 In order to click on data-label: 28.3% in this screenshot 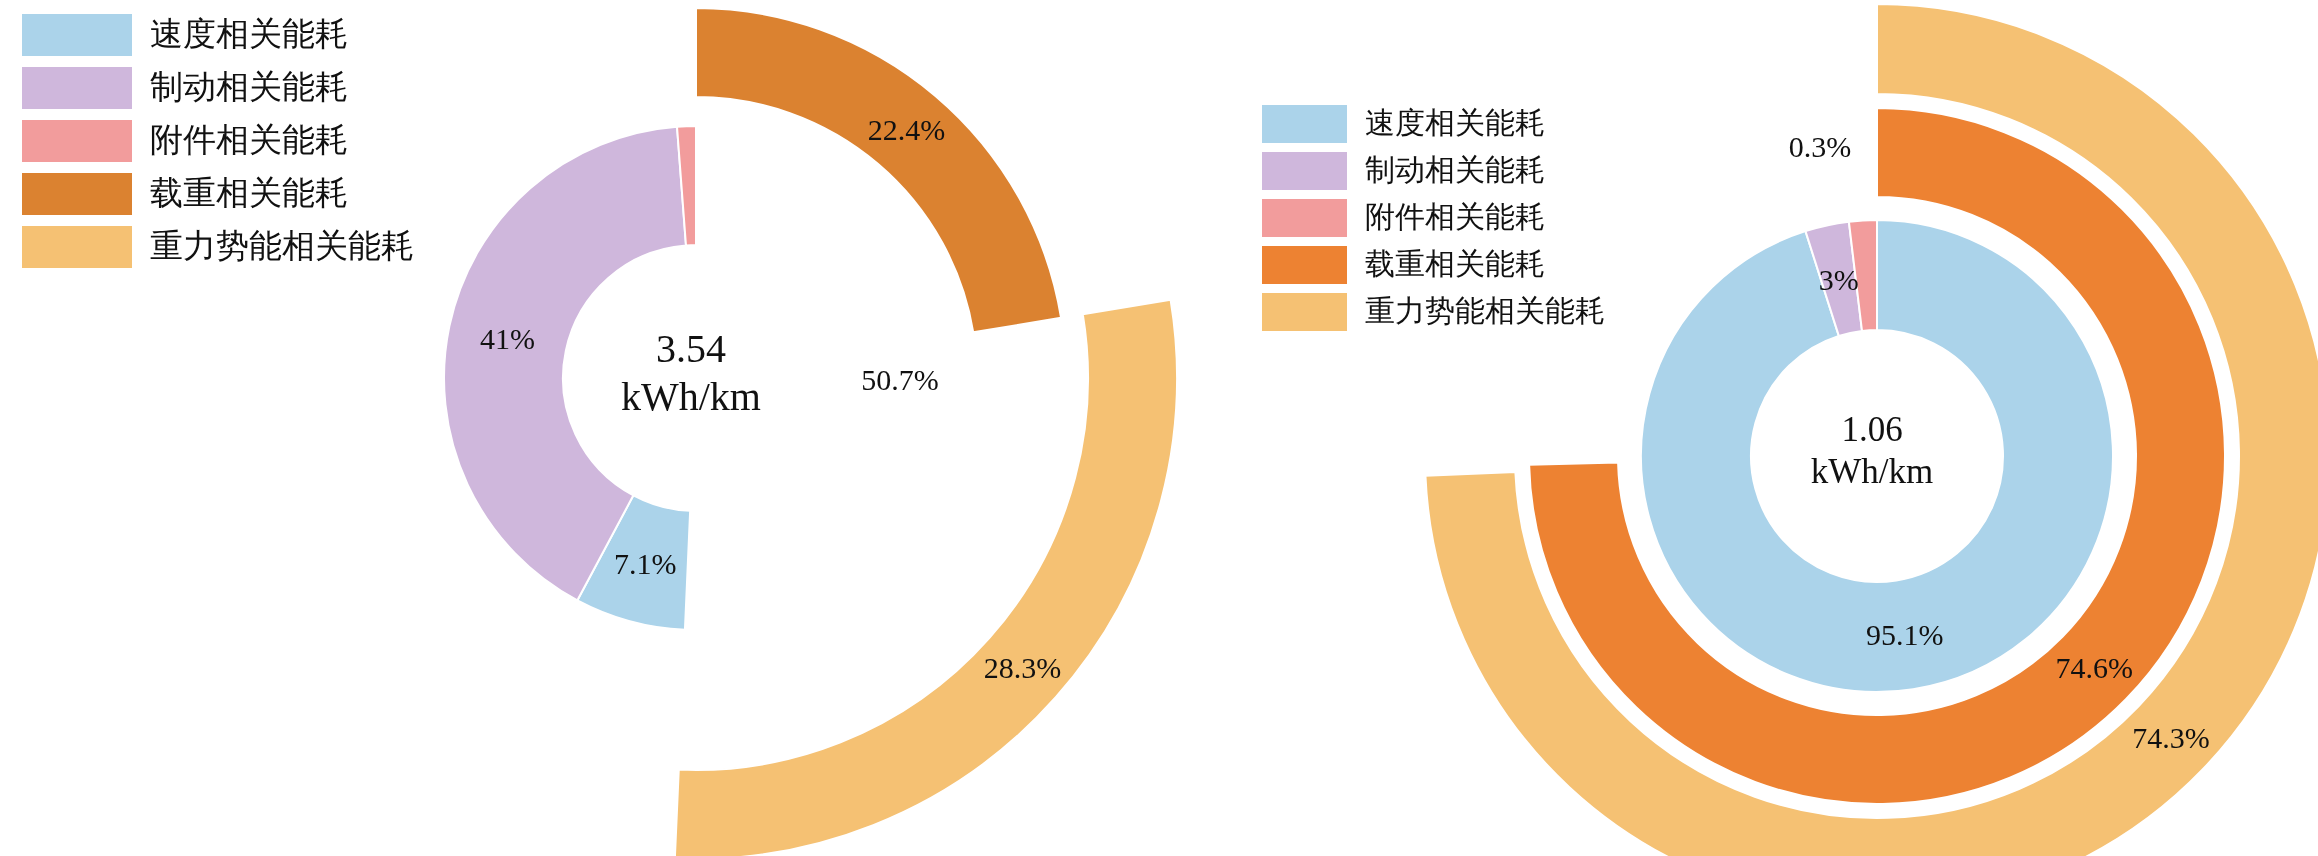, I will do `click(1022, 668)`.